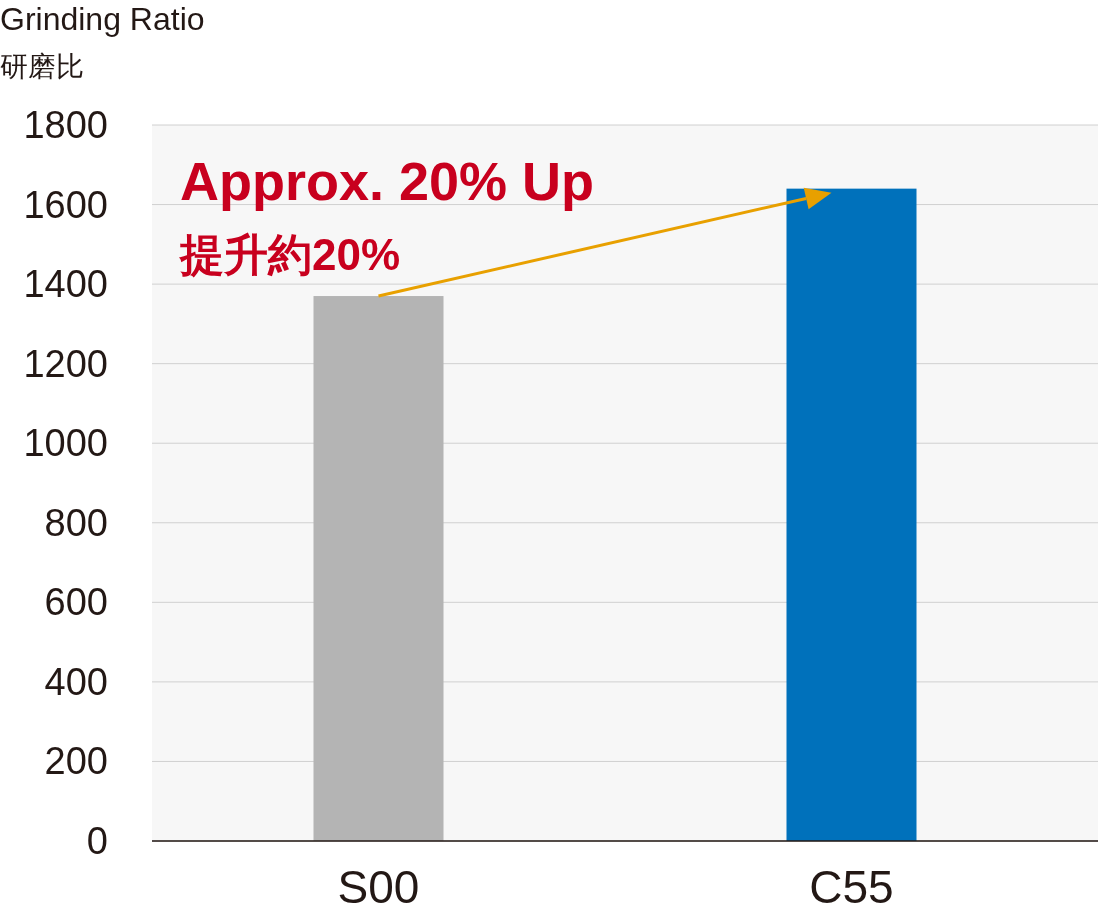 This screenshot has width=1098, height=918. I want to click on y-tick-label: 1400, so click(65, 284).